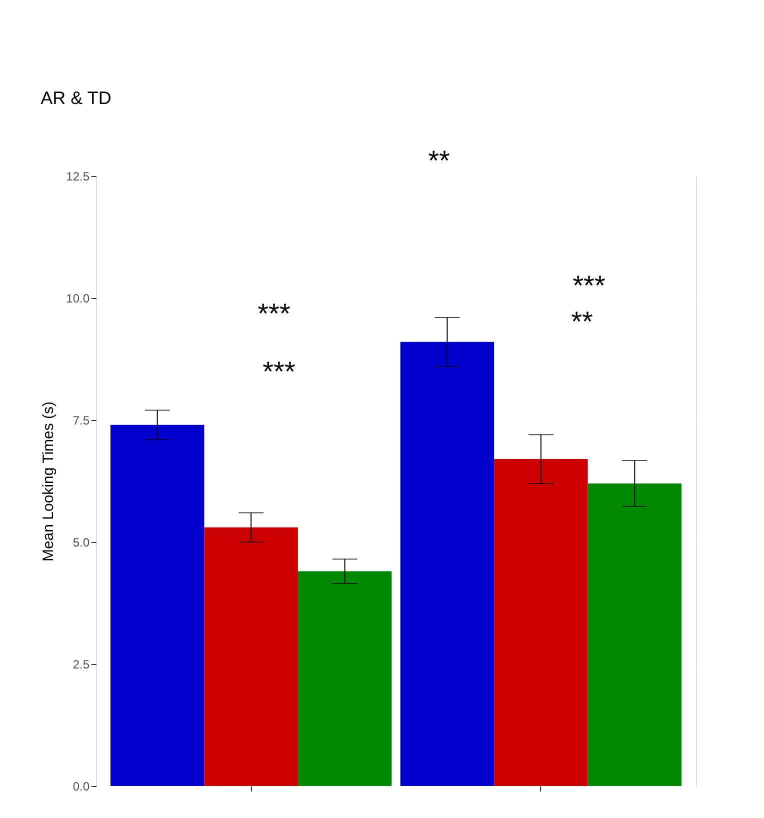  I want to click on annotation: **, so click(582, 321).